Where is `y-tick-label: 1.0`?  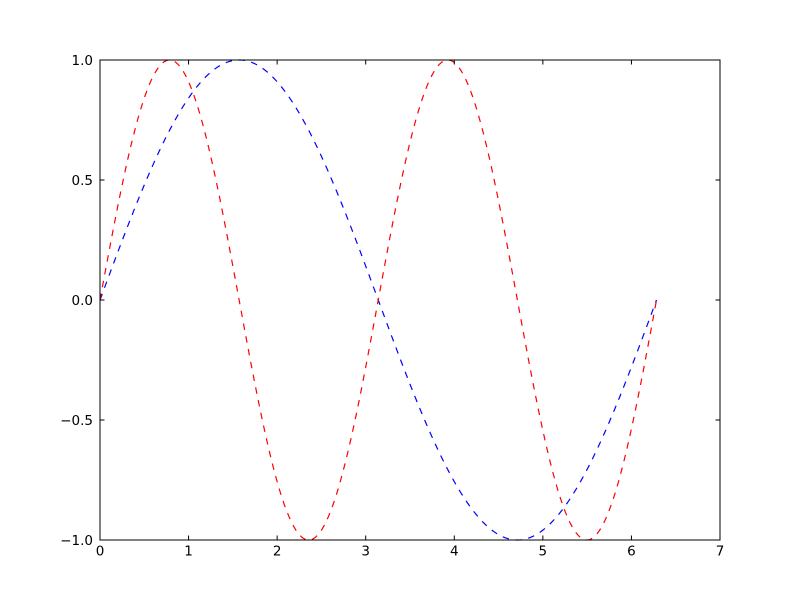 y-tick-label: 1.0 is located at coordinates (82, 61).